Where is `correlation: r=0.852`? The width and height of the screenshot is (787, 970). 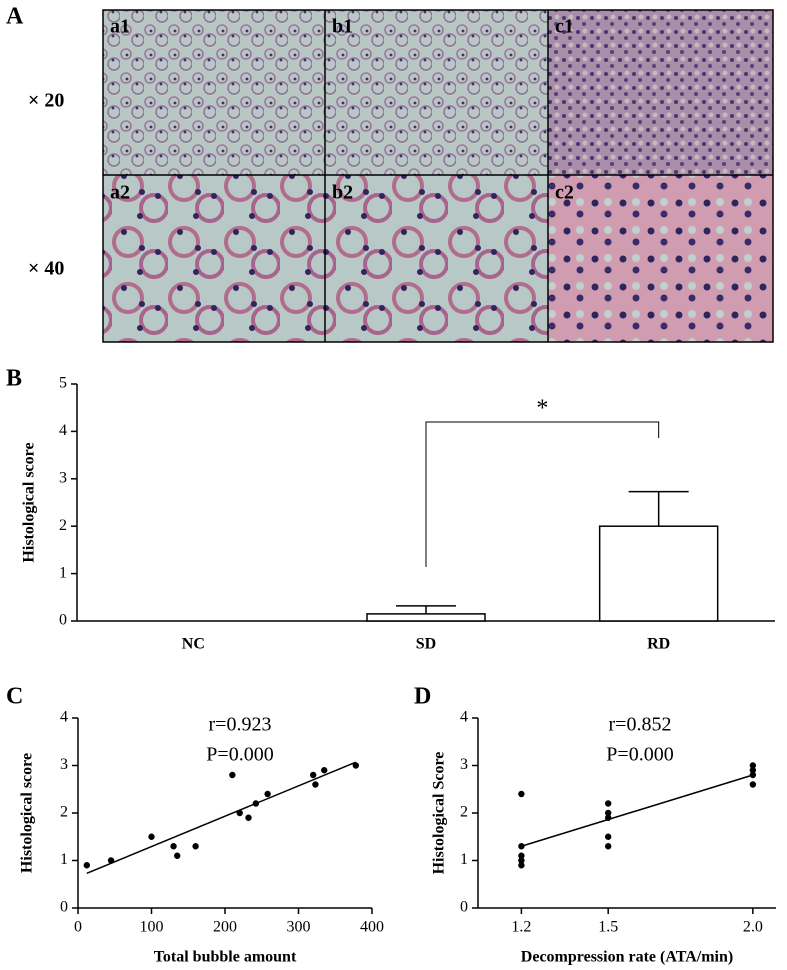 correlation: r=0.852 is located at coordinates (640, 725).